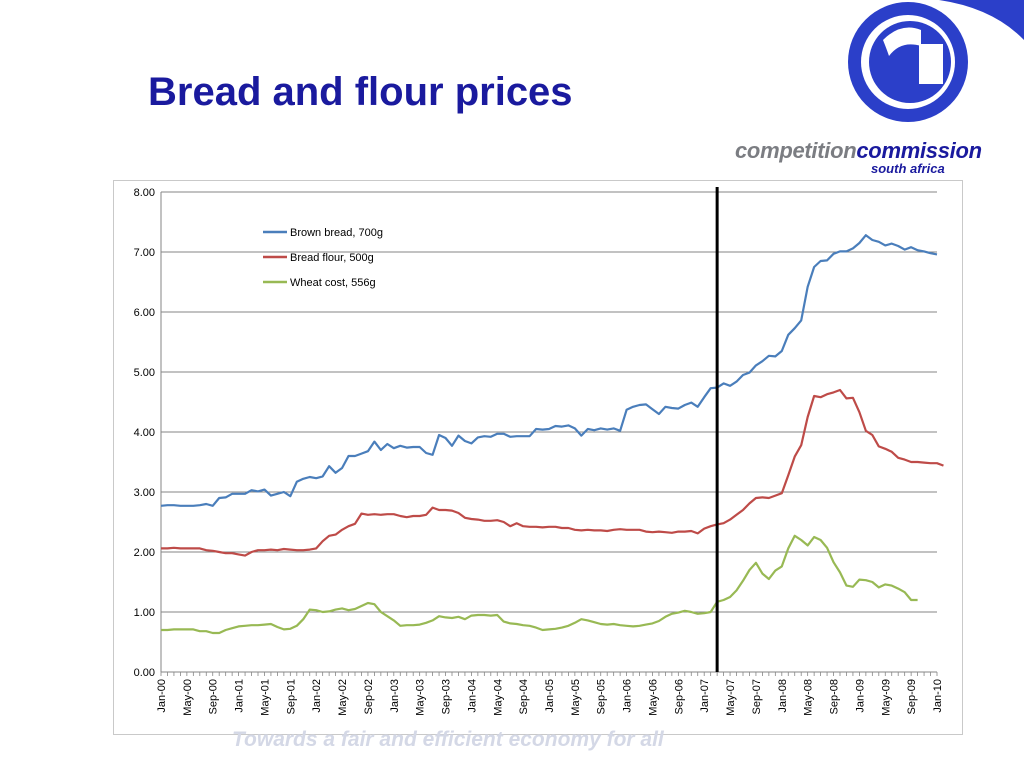 This screenshot has height=768, width=1024. Describe the element at coordinates (447, 696) in the screenshot. I see `x-tick-label: Sep-03` at that location.